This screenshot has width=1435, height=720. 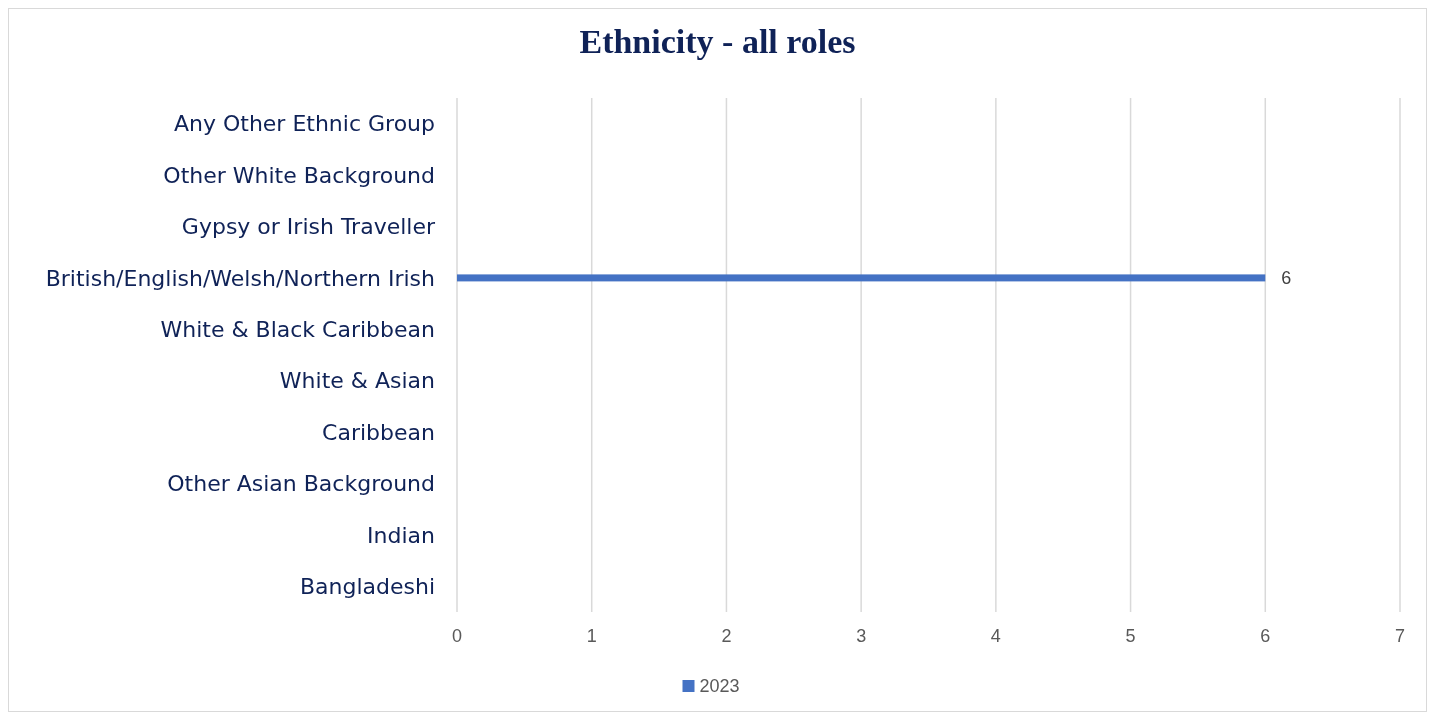 I want to click on y-tick-label: White & Asian, so click(x=357, y=381).